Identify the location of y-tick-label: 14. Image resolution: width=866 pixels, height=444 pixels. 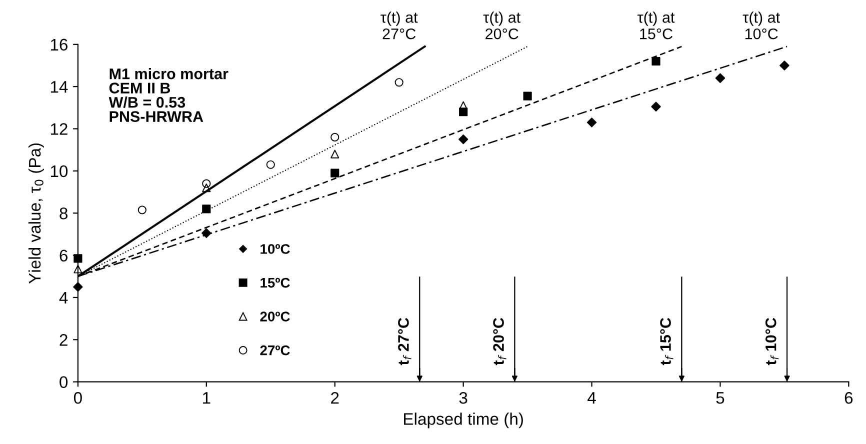
(59, 87).